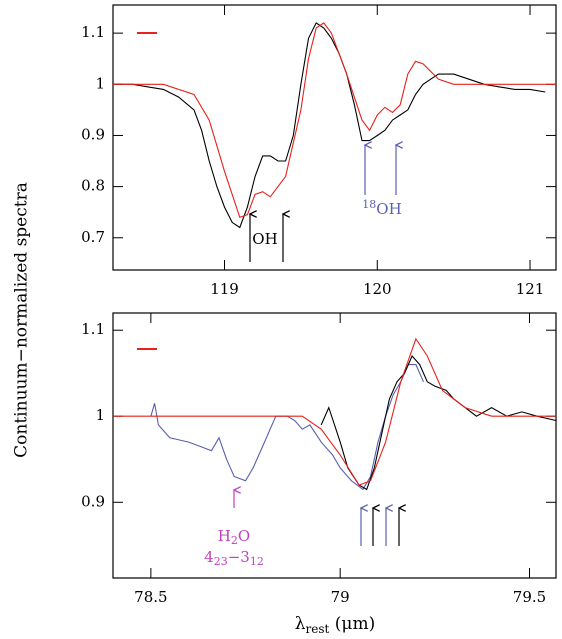 Image resolution: width=562 pixels, height=639 pixels. What do you see at coordinates (369, 204) in the screenshot?
I see `annotation-sup: 18` at bounding box center [369, 204].